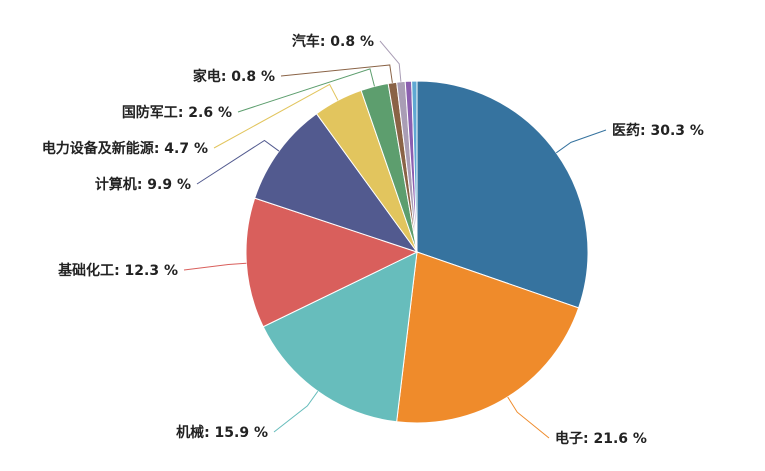 The height and width of the screenshot is (471, 765). What do you see at coordinates (631, 131) in the screenshot?
I see `category-label: 医药` at bounding box center [631, 131].